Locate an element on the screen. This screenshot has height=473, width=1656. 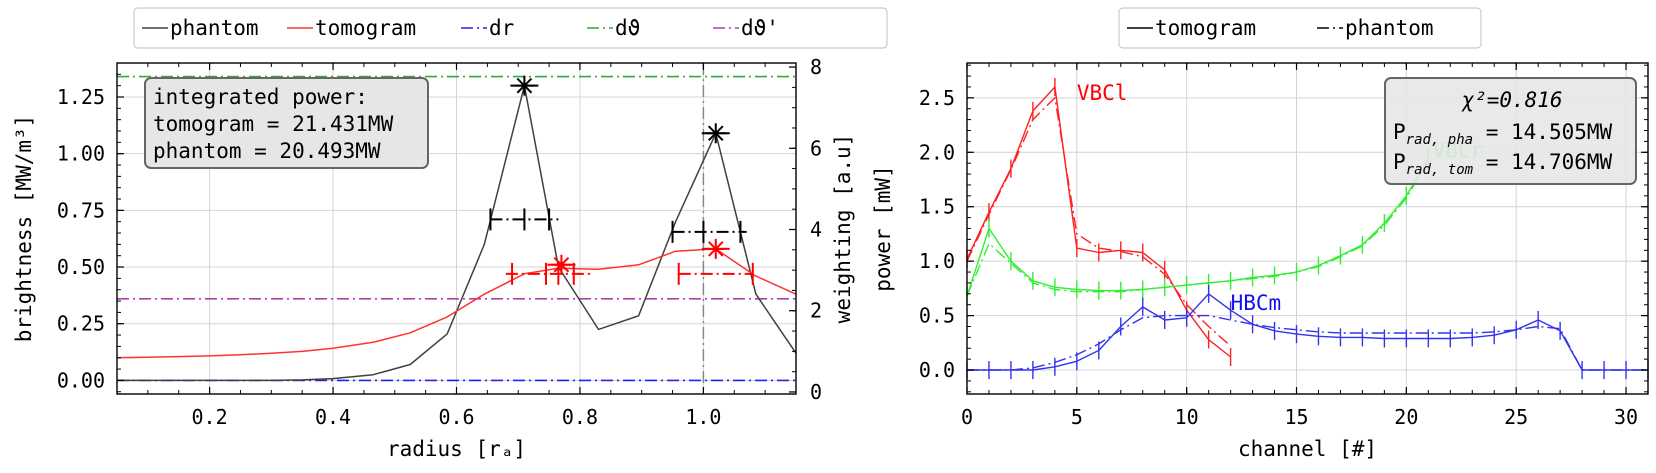
legend-entry-label: dr is located at coordinates (501, 28).